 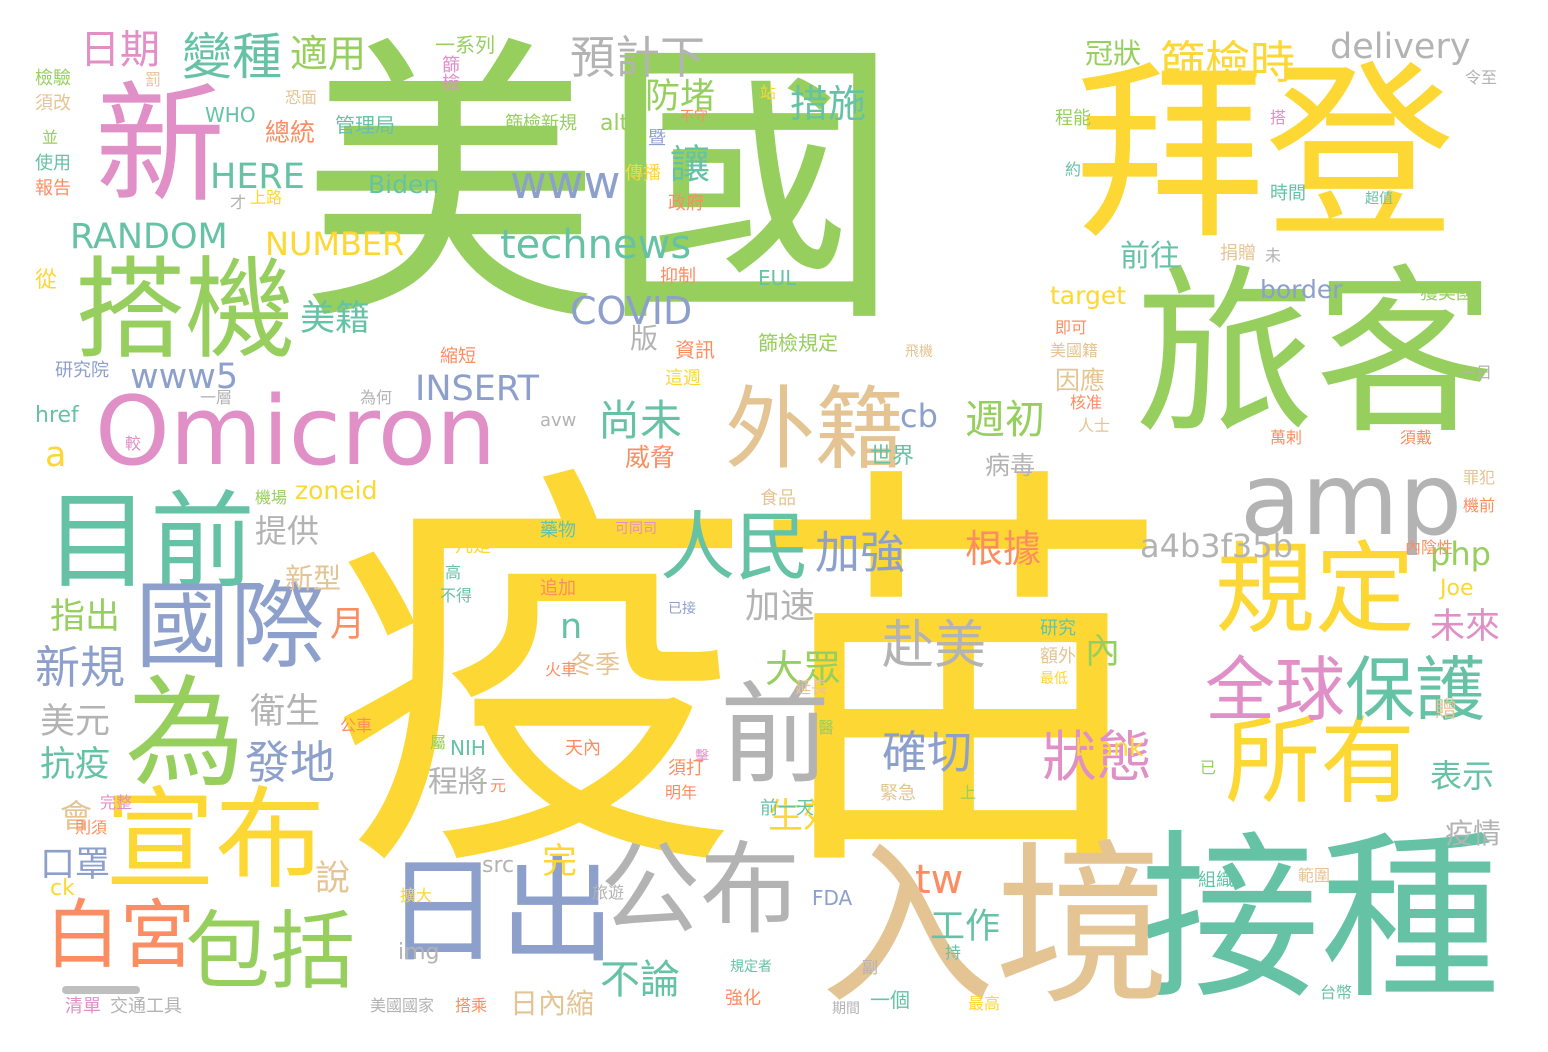 What do you see at coordinates (892, 456) in the screenshot?
I see `word-cloud-term: 世界` at bounding box center [892, 456].